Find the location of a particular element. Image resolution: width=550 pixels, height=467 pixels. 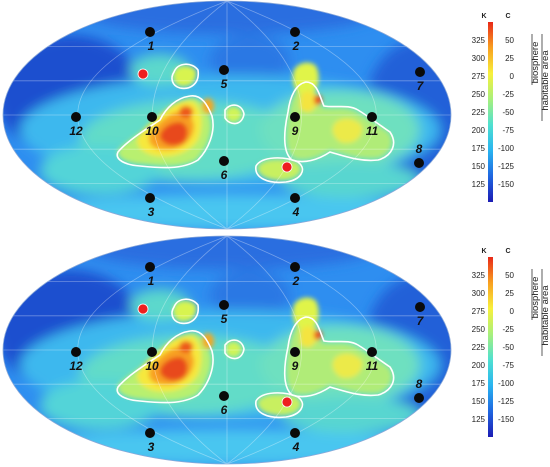

celsius-tick-label: -125 is located at coordinates (506, 401).